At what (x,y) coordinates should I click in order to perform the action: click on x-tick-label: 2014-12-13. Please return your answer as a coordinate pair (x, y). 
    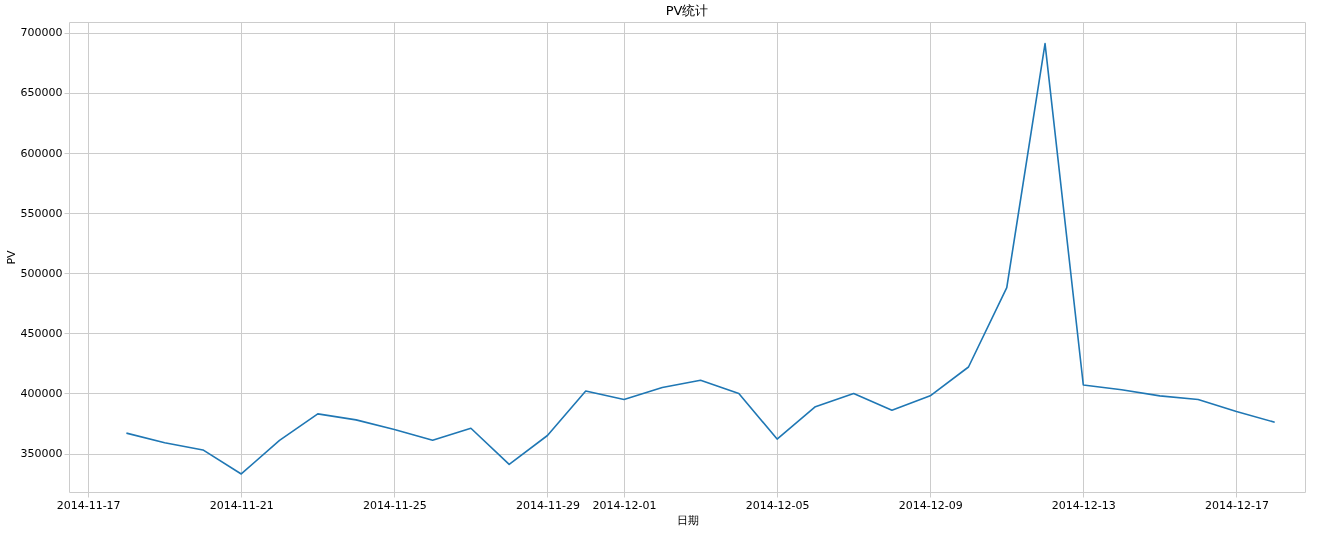
    Looking at the image, I should click on (1083, 505).